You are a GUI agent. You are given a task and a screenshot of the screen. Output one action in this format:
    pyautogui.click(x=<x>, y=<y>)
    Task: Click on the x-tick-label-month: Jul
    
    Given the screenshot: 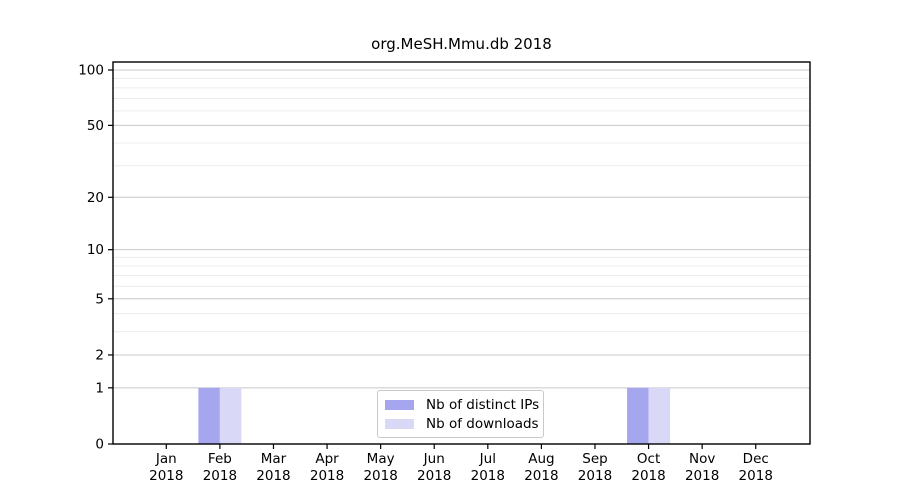 What is the action you would take?
    pyautogui.click(x=487, y=459)
    